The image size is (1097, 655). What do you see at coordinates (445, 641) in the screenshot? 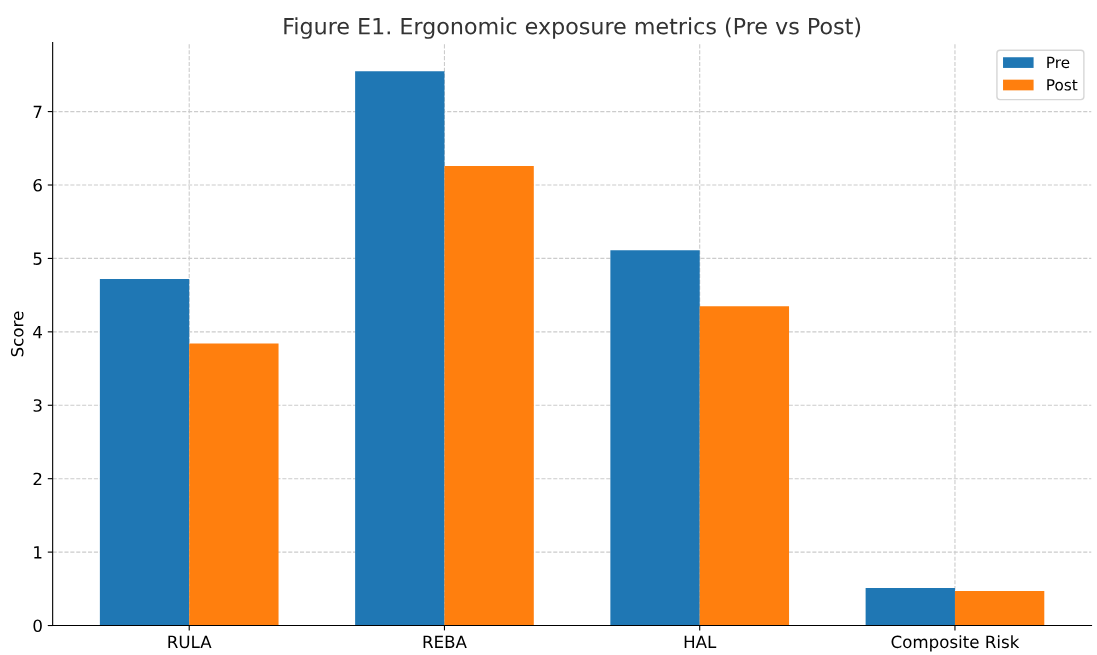
I see `x-tick-label: REBA` at bounding box center [445, 641].